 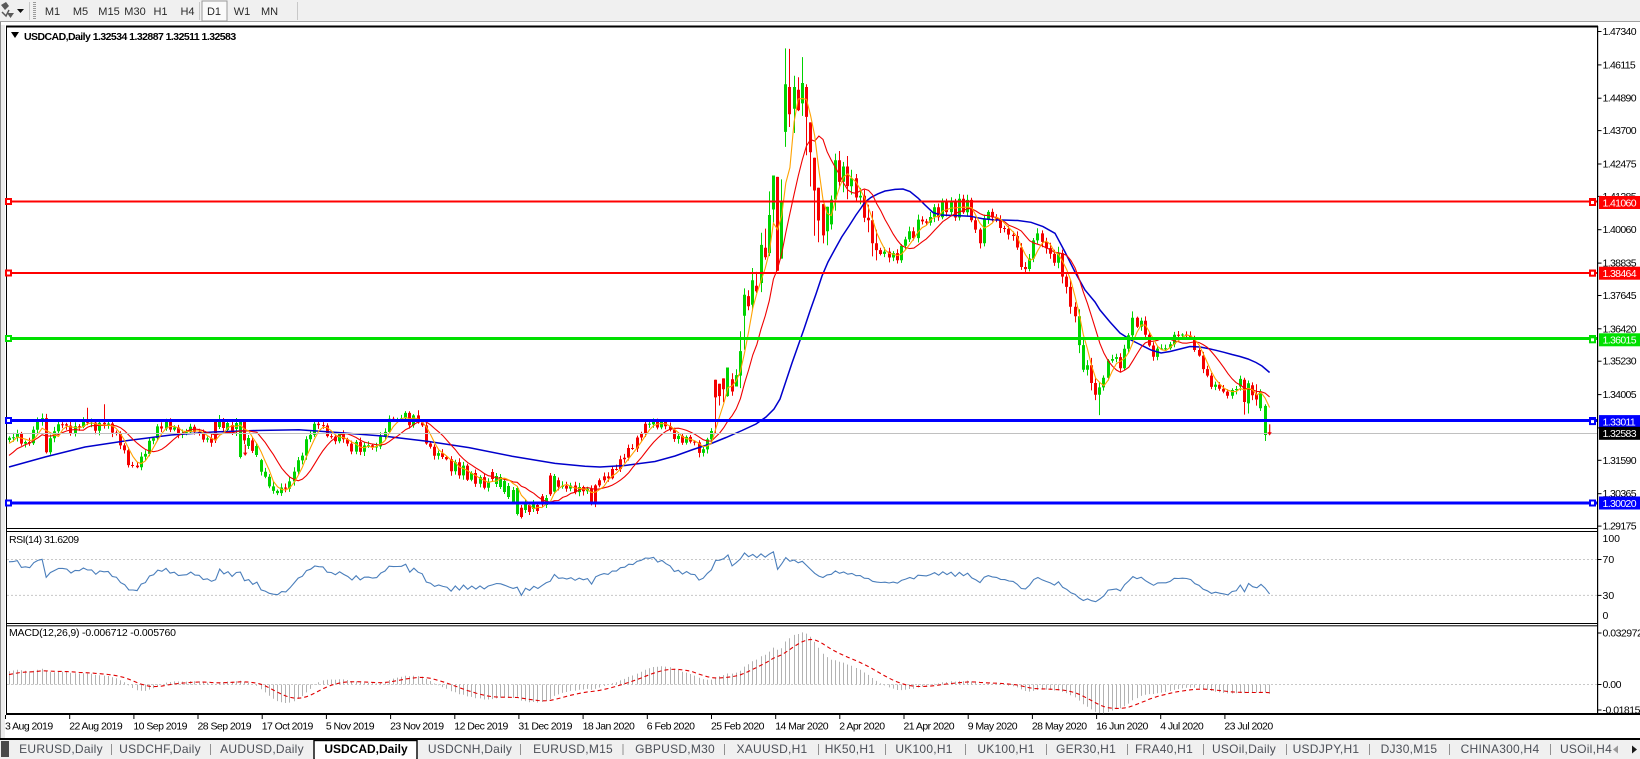 I want to click on svg-text: 1.47340, so click(x=1620, y=32).